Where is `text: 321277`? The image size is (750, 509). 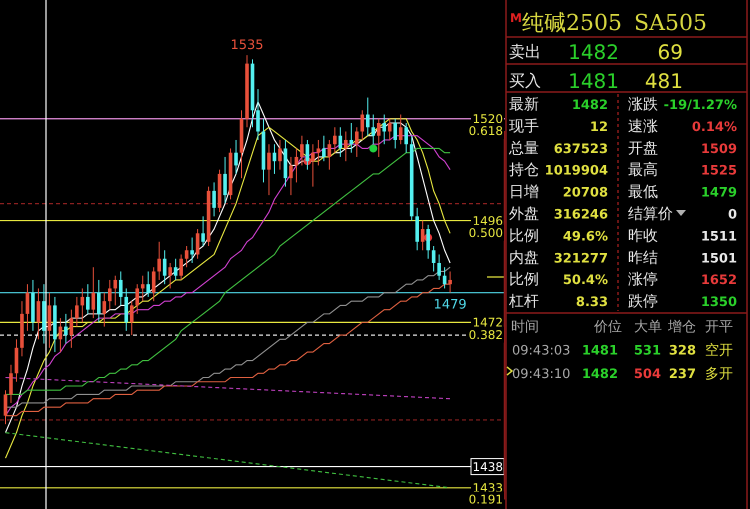 text: 321277 is located at coordinates (581, 258).